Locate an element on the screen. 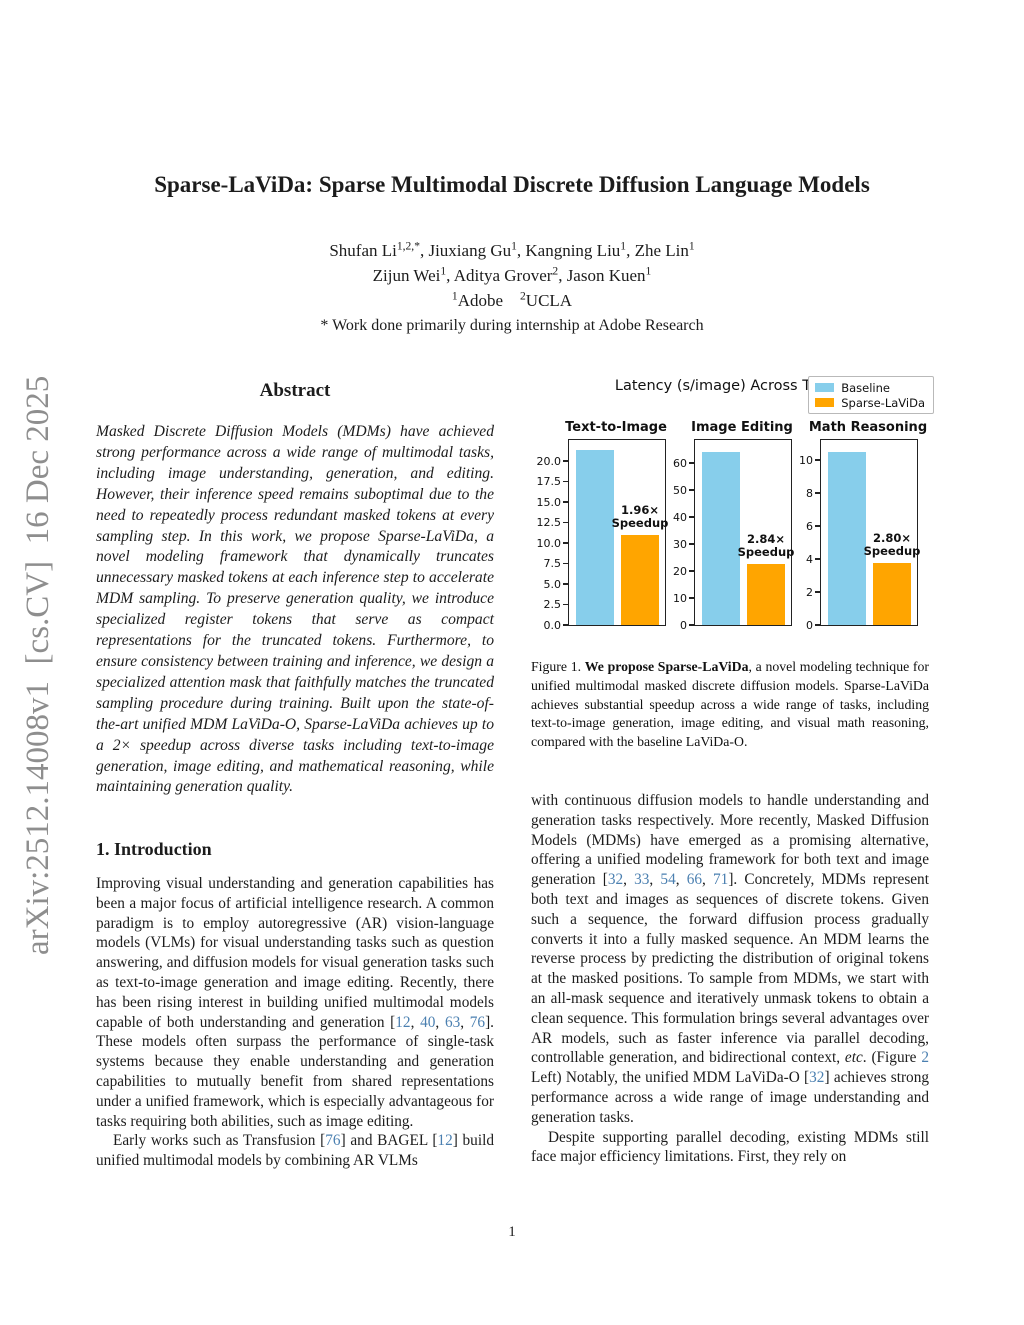 The height and width of the screenshot is (1325, 1024). text-segment: , is located at coordinates (465, 1022).